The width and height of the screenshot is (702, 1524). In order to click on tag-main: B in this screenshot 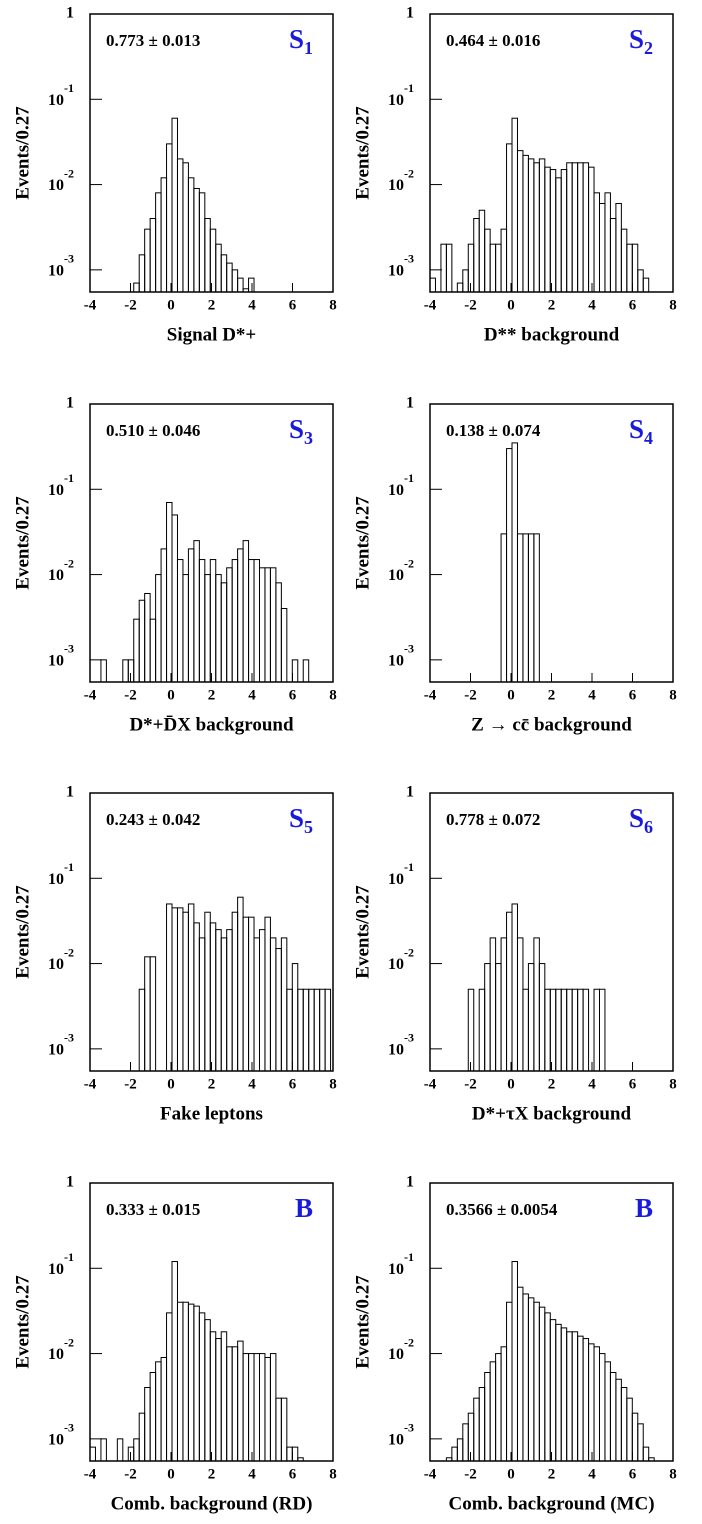, I will do `click(304, 1208)`.